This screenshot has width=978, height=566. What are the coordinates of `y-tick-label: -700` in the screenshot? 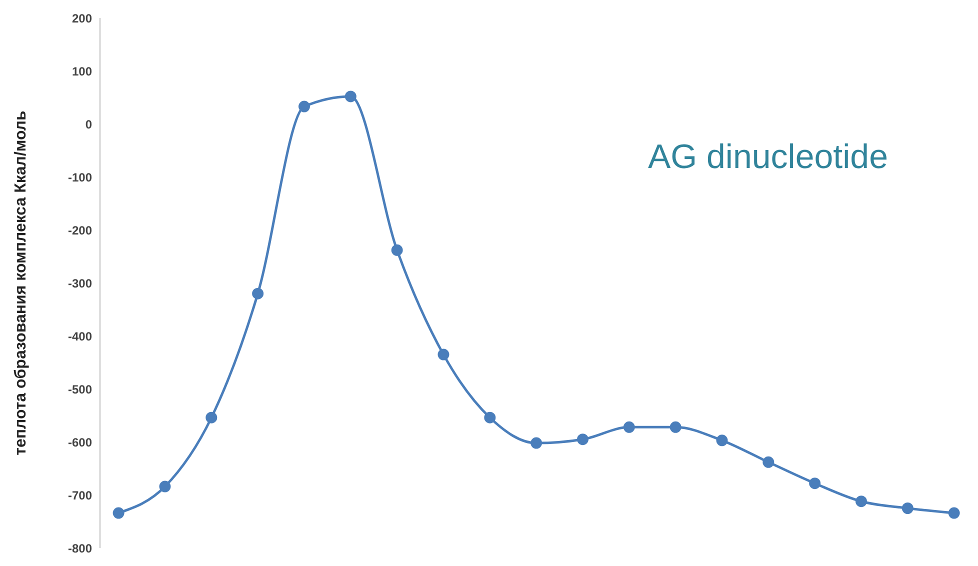 It's located at (80, 495).